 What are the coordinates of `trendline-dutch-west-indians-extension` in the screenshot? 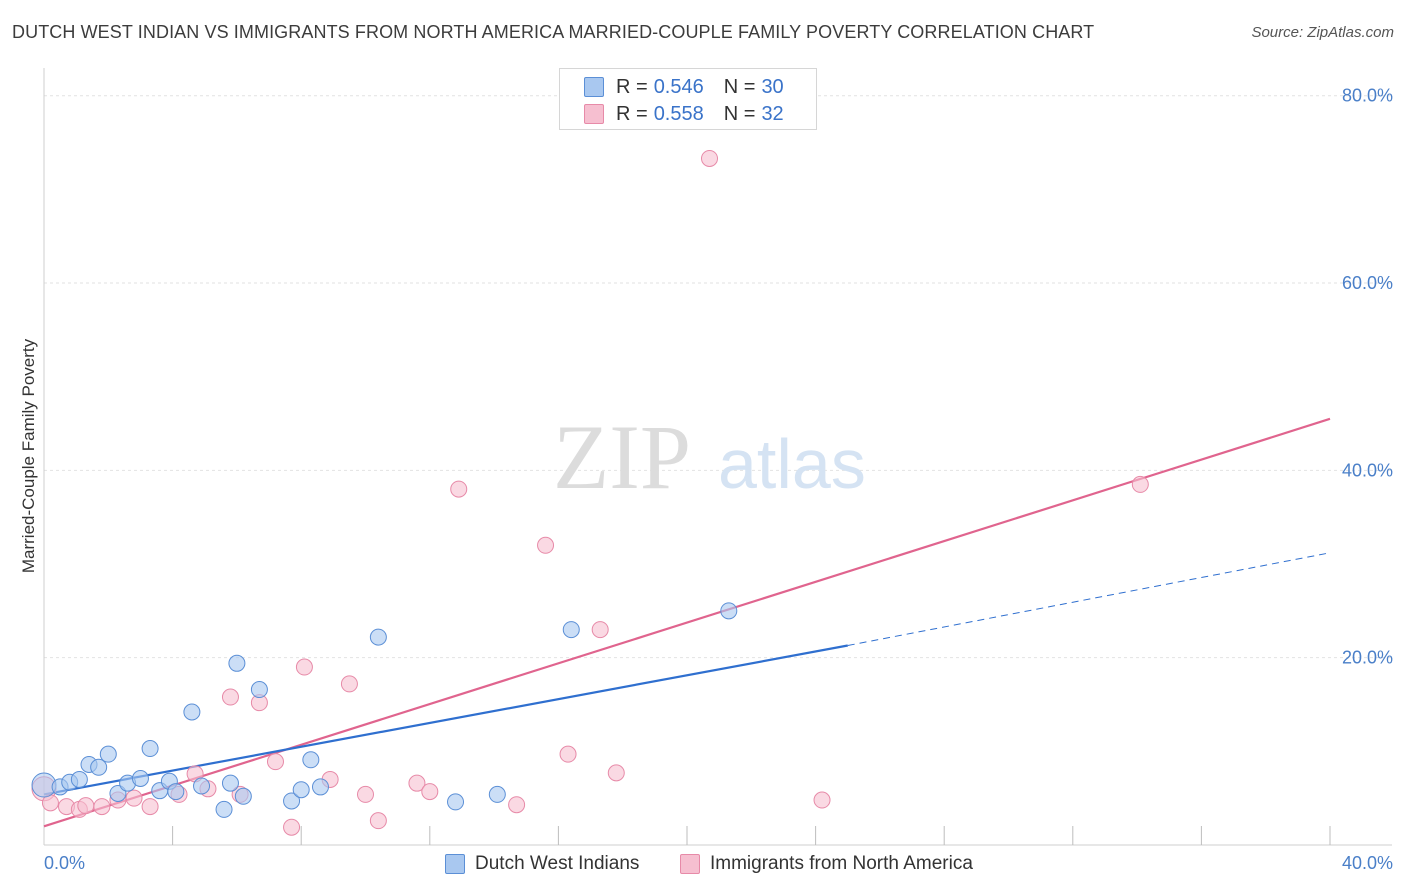 It's located at (1089, 599).